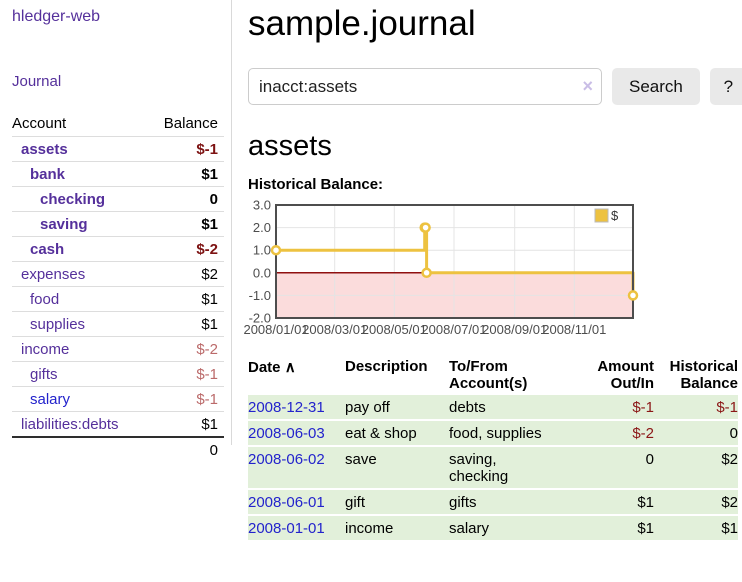 The width and height of the screenshot is (742, 582). Describe the element at coordinates (454, 261) in the screenshot. I see `chart-border` at that location.